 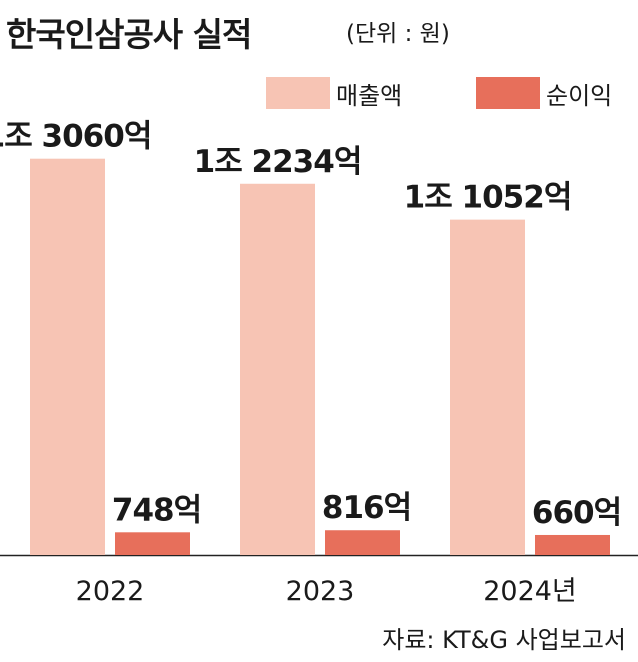 What do you see at coordinates (530, 591) in the screenshot?
I see `x-tick-label-2024: 2024년` at bounding box center [530, 591].